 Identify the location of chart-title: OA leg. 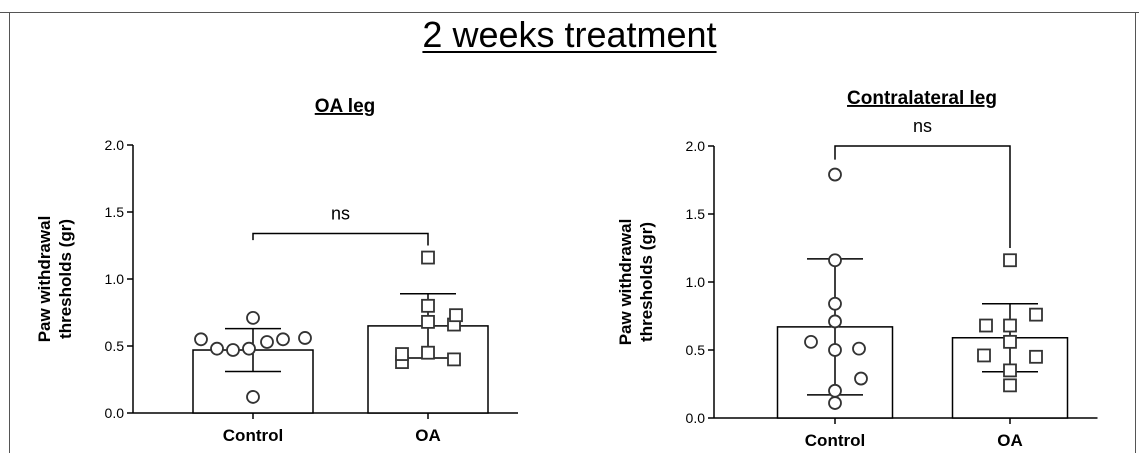
(345, 106).